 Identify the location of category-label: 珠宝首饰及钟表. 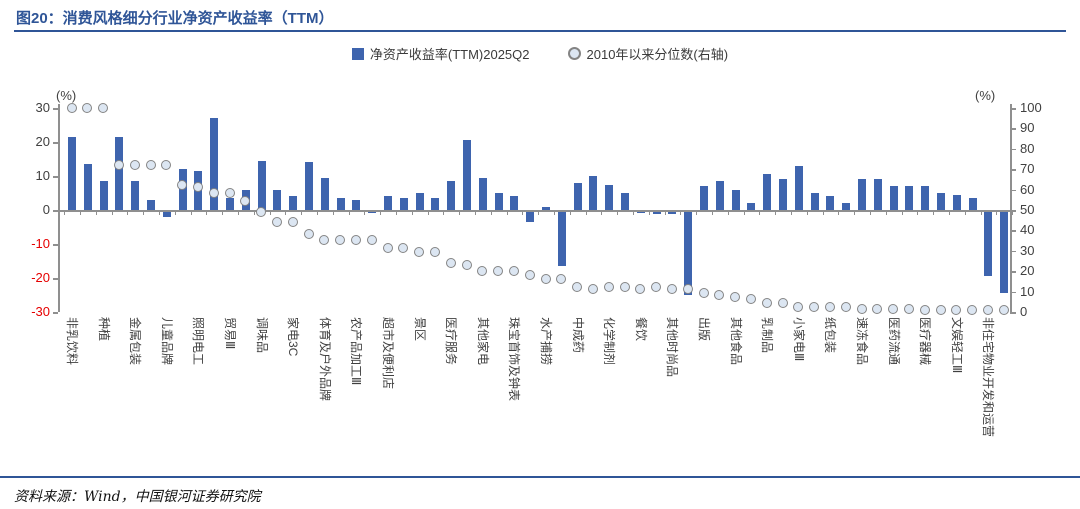
(514, 359).